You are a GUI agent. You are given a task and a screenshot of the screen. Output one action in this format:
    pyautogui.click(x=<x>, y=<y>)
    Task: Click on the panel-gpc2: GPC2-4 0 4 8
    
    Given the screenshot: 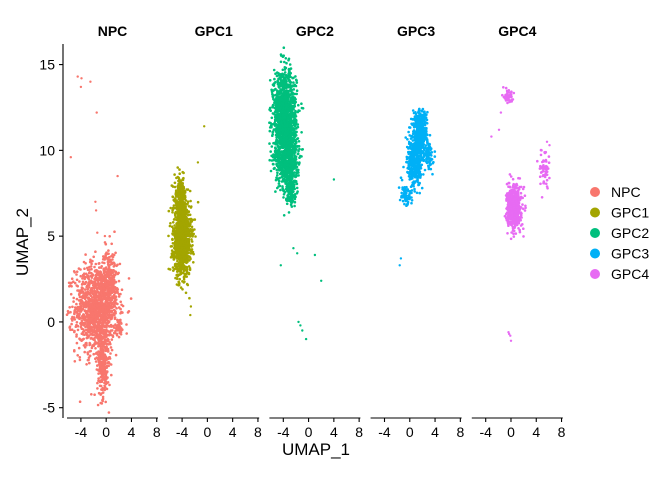 What is the action you would take?
    pyautogui.click(x=315, y=231)
    